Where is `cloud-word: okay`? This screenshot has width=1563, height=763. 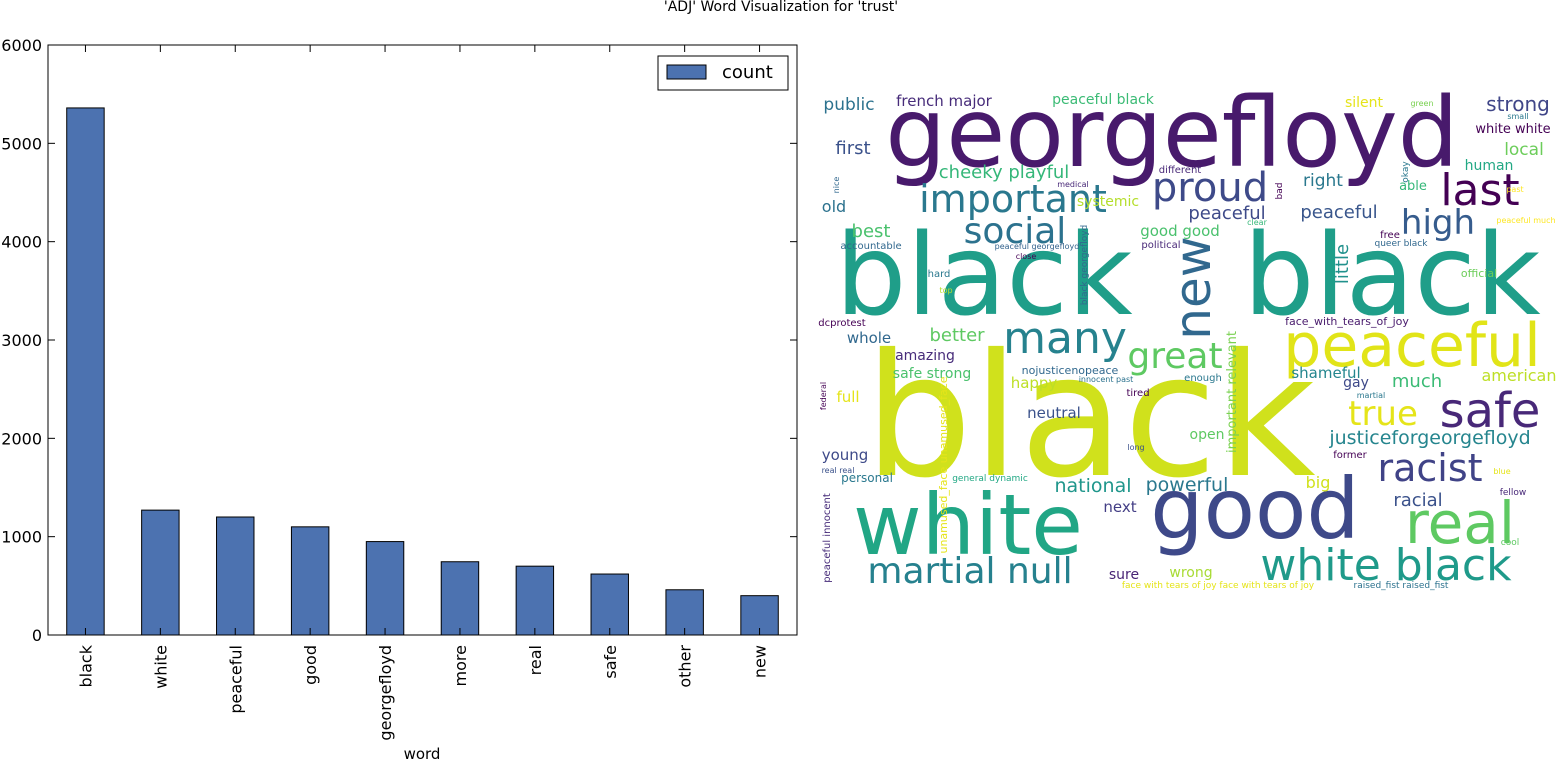
cloud-word: okay is located at coordinates (1406, 172).